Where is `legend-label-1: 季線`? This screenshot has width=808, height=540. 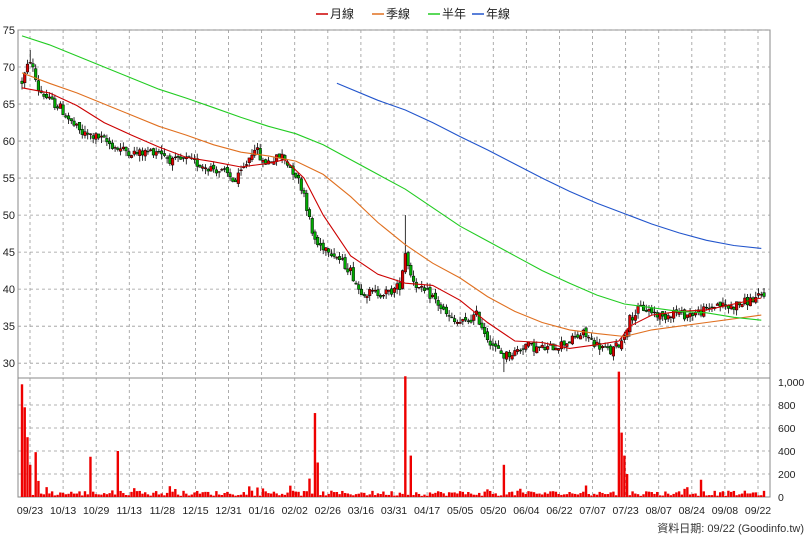 legend-label-1: 季線 is located at coordinates (398, 13).